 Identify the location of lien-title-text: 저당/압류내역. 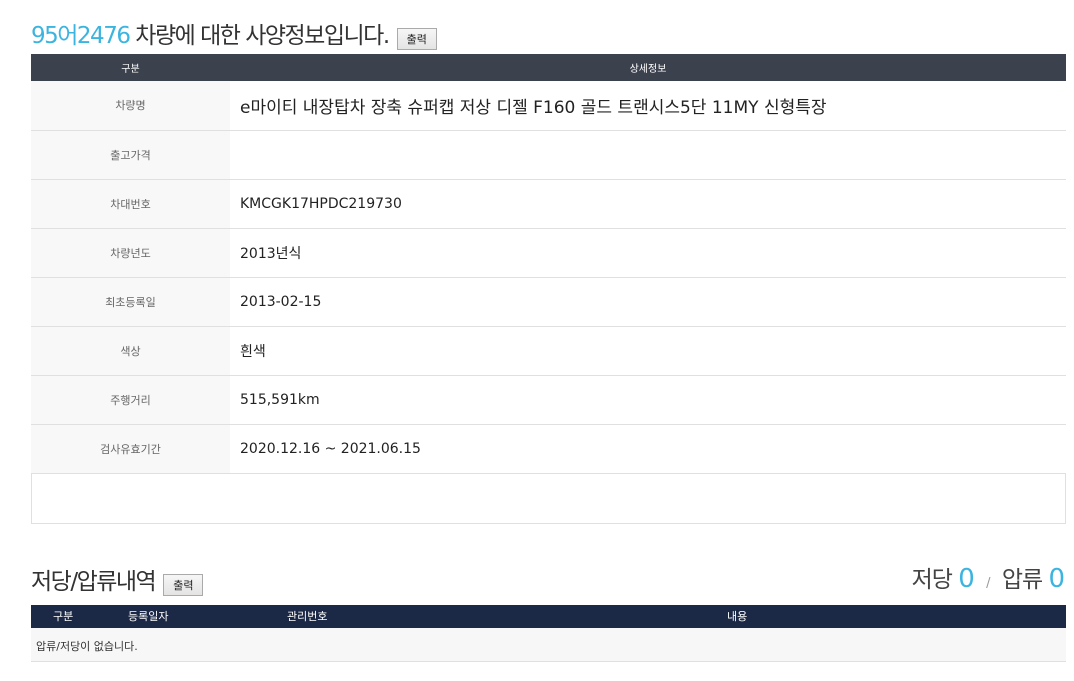
(94, 582).